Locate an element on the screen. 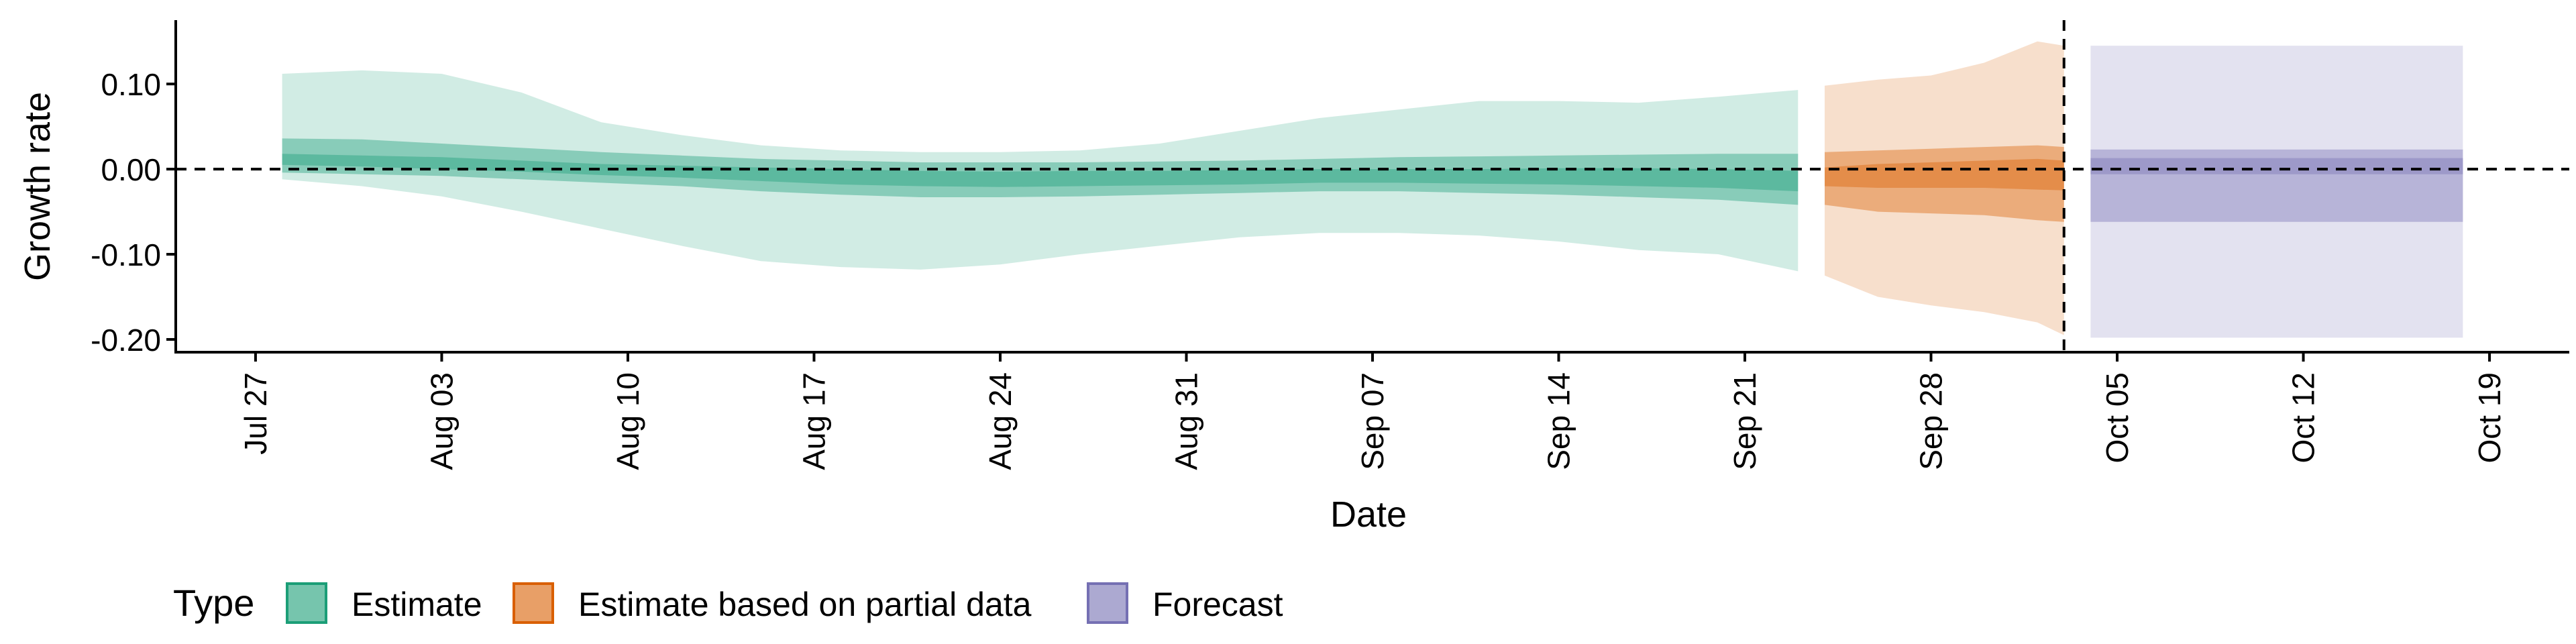  y-axis-title: Growth rate is located at coordinates (37, 186).